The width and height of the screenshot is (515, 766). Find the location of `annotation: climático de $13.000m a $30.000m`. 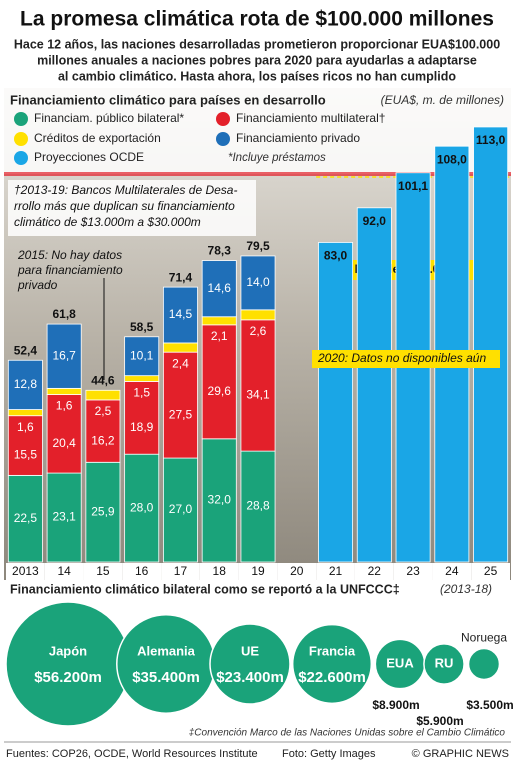

annotation: climático de $13.000m a $30.000m is located at coordinates (107, 222).